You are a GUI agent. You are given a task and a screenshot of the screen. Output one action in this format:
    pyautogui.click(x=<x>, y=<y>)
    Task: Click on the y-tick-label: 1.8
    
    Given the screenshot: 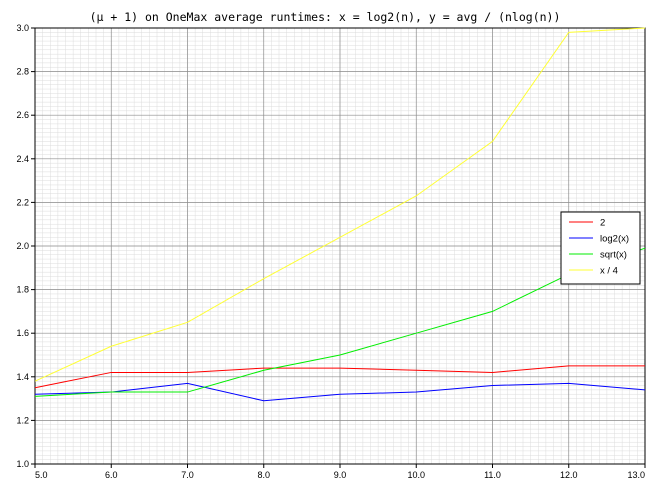 What is the action you would take?
    pyautogui.click(x=22, y=290)
    